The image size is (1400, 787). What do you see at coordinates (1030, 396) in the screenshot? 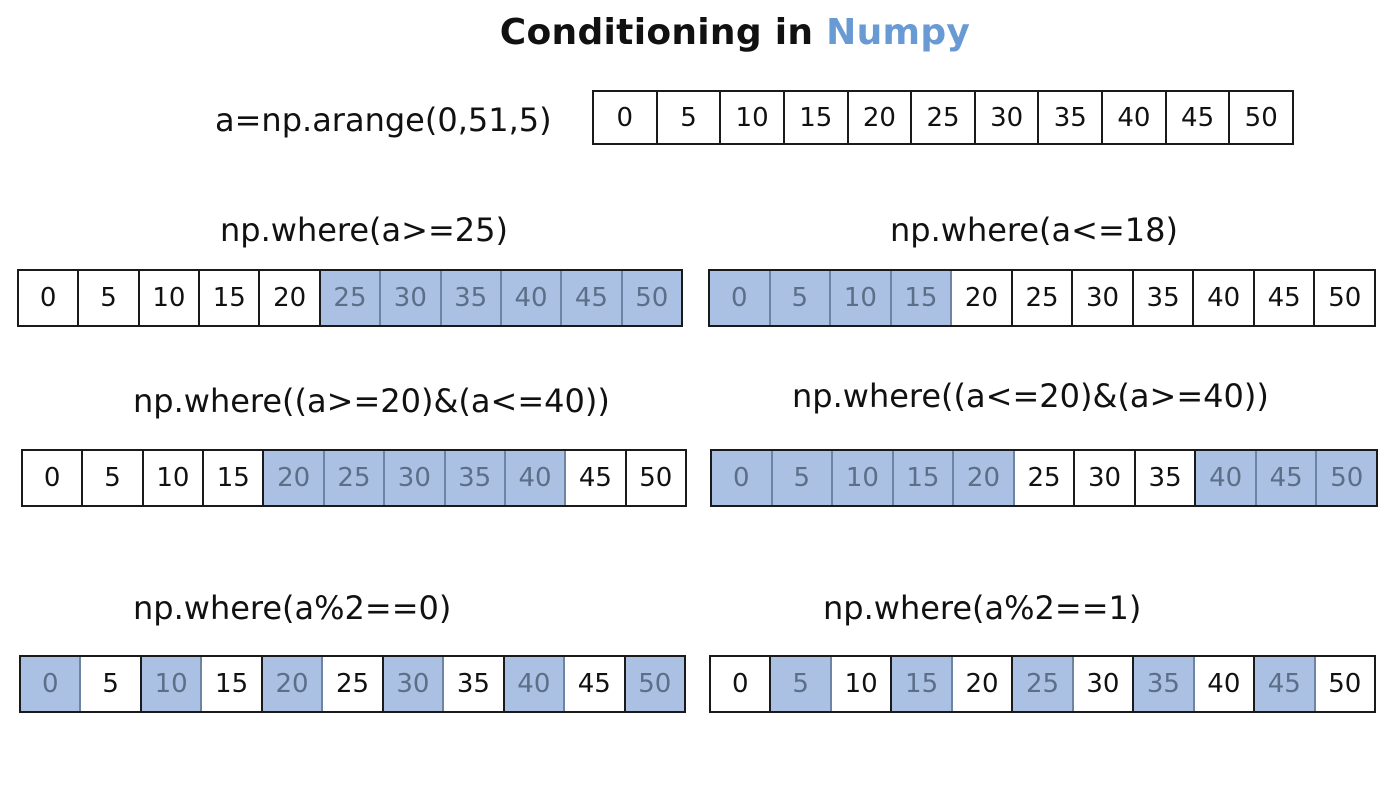
I see `panel-label-outside: np.where((a<=20)&(a>=40))` at bounding box center [1030, 396].